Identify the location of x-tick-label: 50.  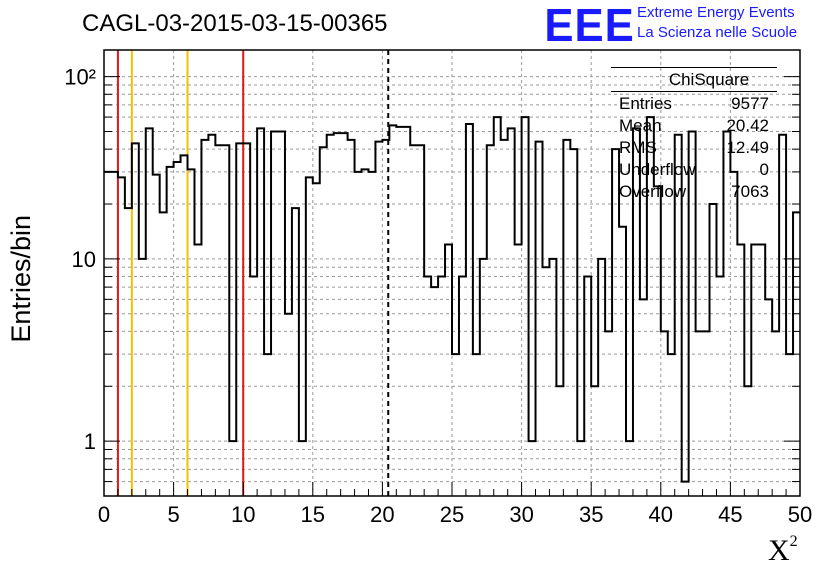
(800, 514).